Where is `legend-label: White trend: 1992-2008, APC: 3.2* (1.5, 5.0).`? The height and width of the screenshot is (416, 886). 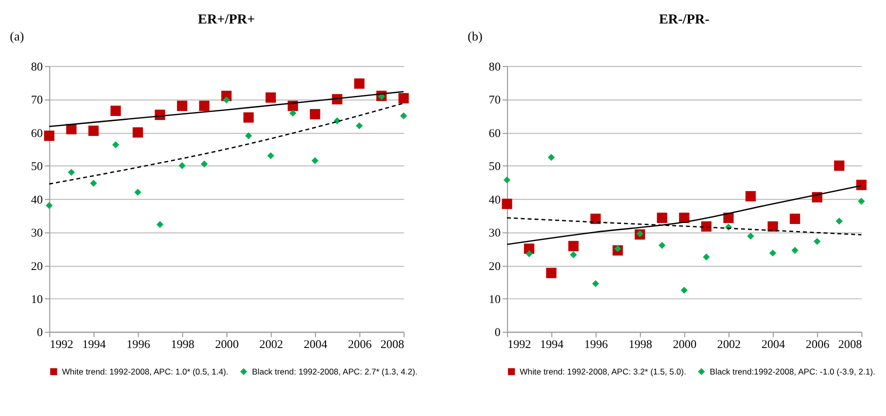
legend-label: White trend: 1992-2008, APC: 3.2* (1.5, 5.0). is located at coordinates (603, 371).